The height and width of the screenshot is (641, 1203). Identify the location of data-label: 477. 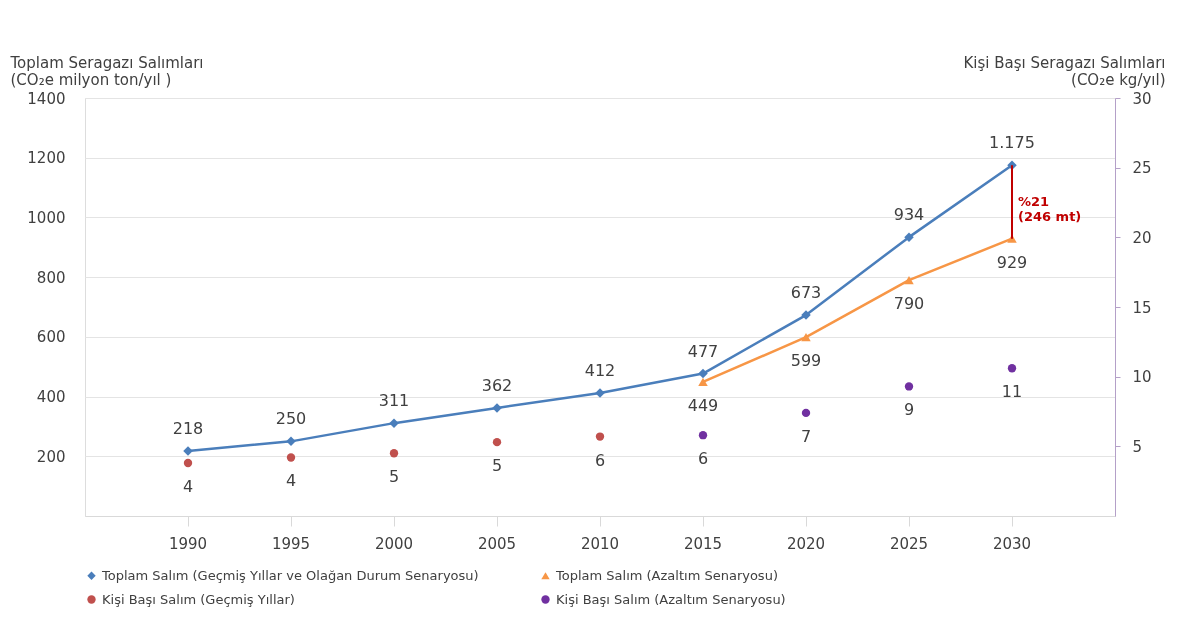
(703, 351).